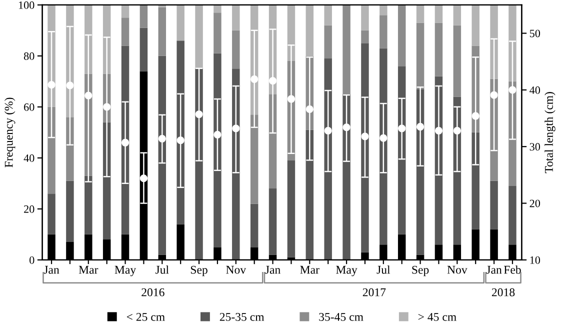 This screenshot has width=564, height=329. I want to click on y-tick-label: 40, so click(29, 158).